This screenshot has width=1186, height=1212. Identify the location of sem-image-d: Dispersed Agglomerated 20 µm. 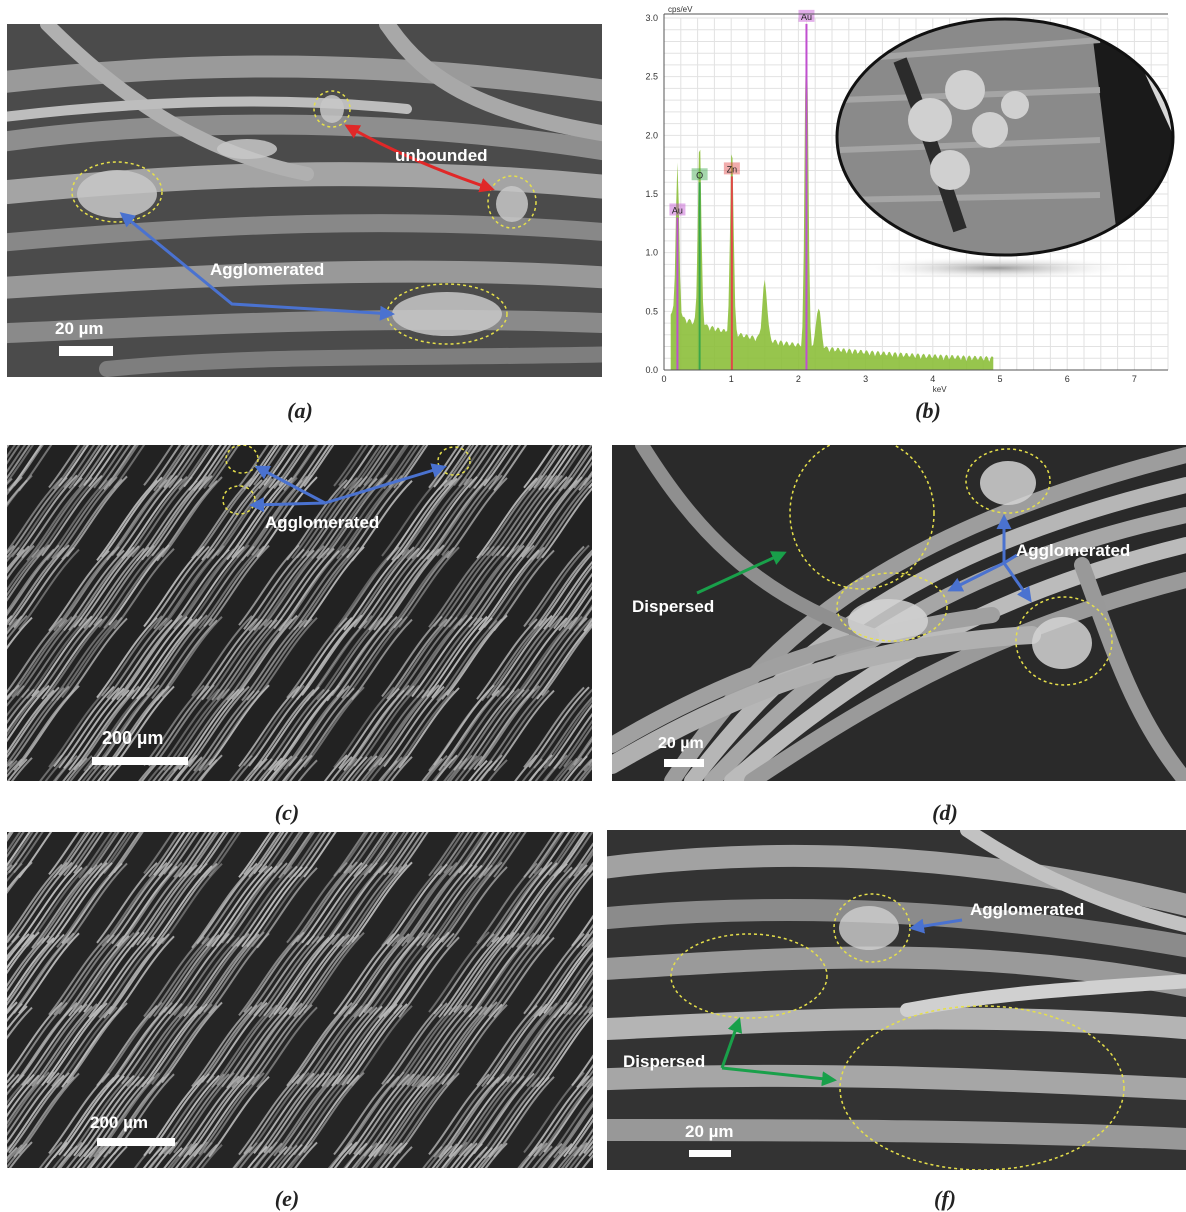
(899, 613).